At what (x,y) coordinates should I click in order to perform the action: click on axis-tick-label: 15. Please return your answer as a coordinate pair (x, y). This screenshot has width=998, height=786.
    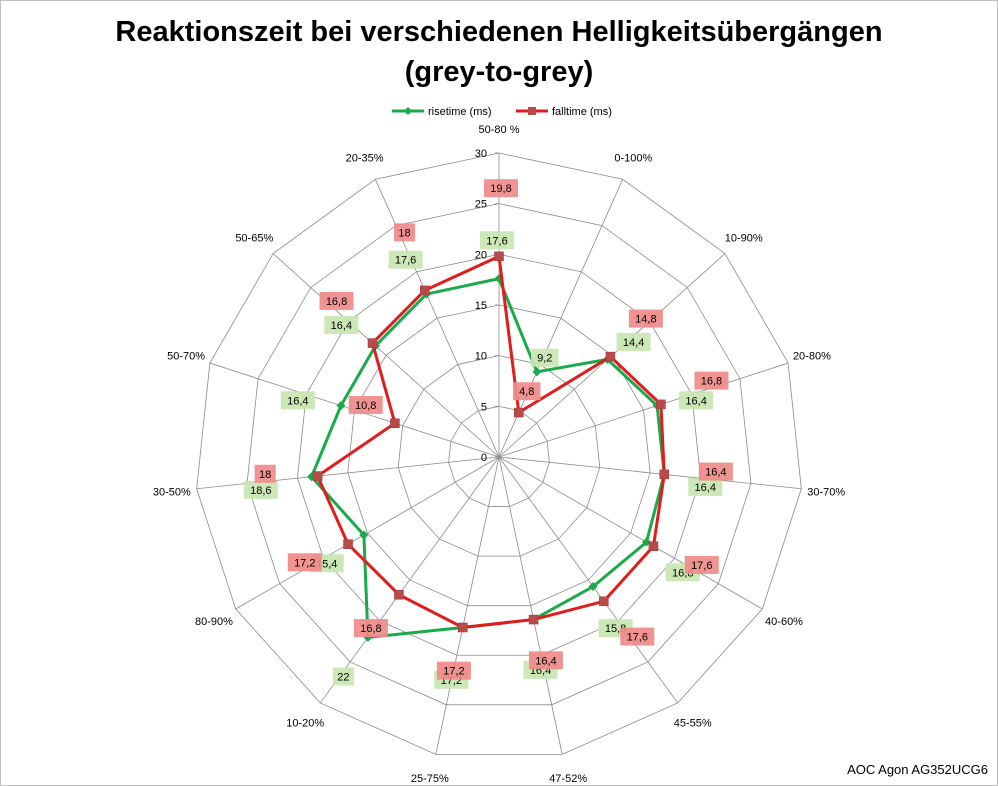
    Looking at the image, I should click on (481, 306).